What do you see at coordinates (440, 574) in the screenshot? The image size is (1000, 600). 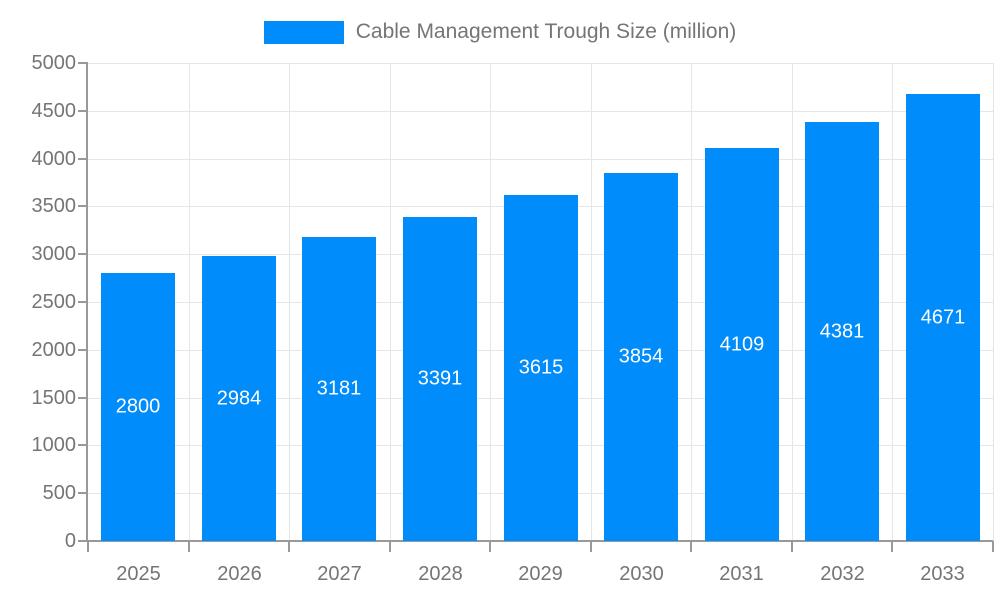 I see `x-axis-label: 2028` at bounding box center [440, 574].